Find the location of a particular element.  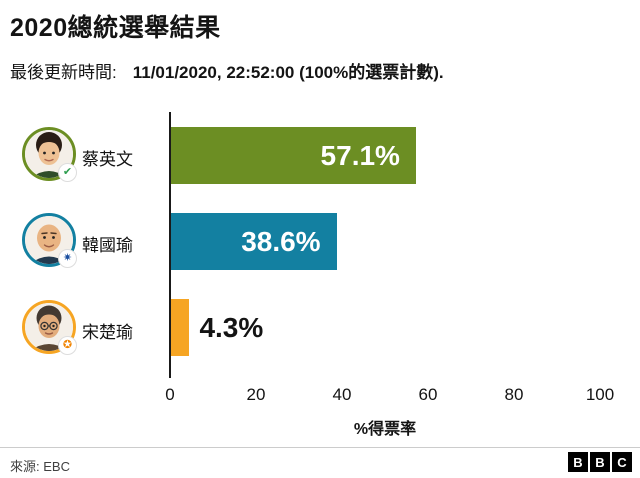

party-badge-kmt-icon: ✷ is located at coordinates (67, 258).